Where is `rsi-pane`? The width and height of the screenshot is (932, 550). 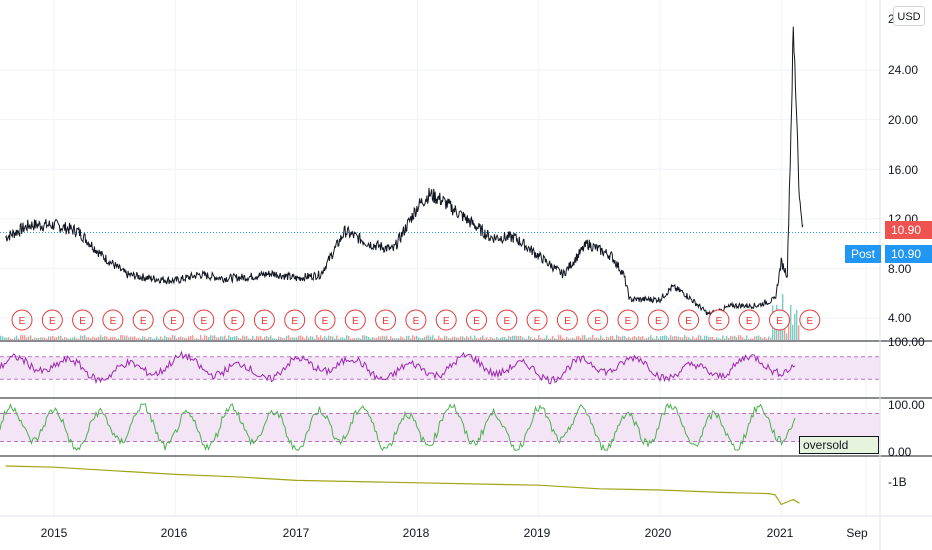
rsi-pane is located at coordinates (440, 367).